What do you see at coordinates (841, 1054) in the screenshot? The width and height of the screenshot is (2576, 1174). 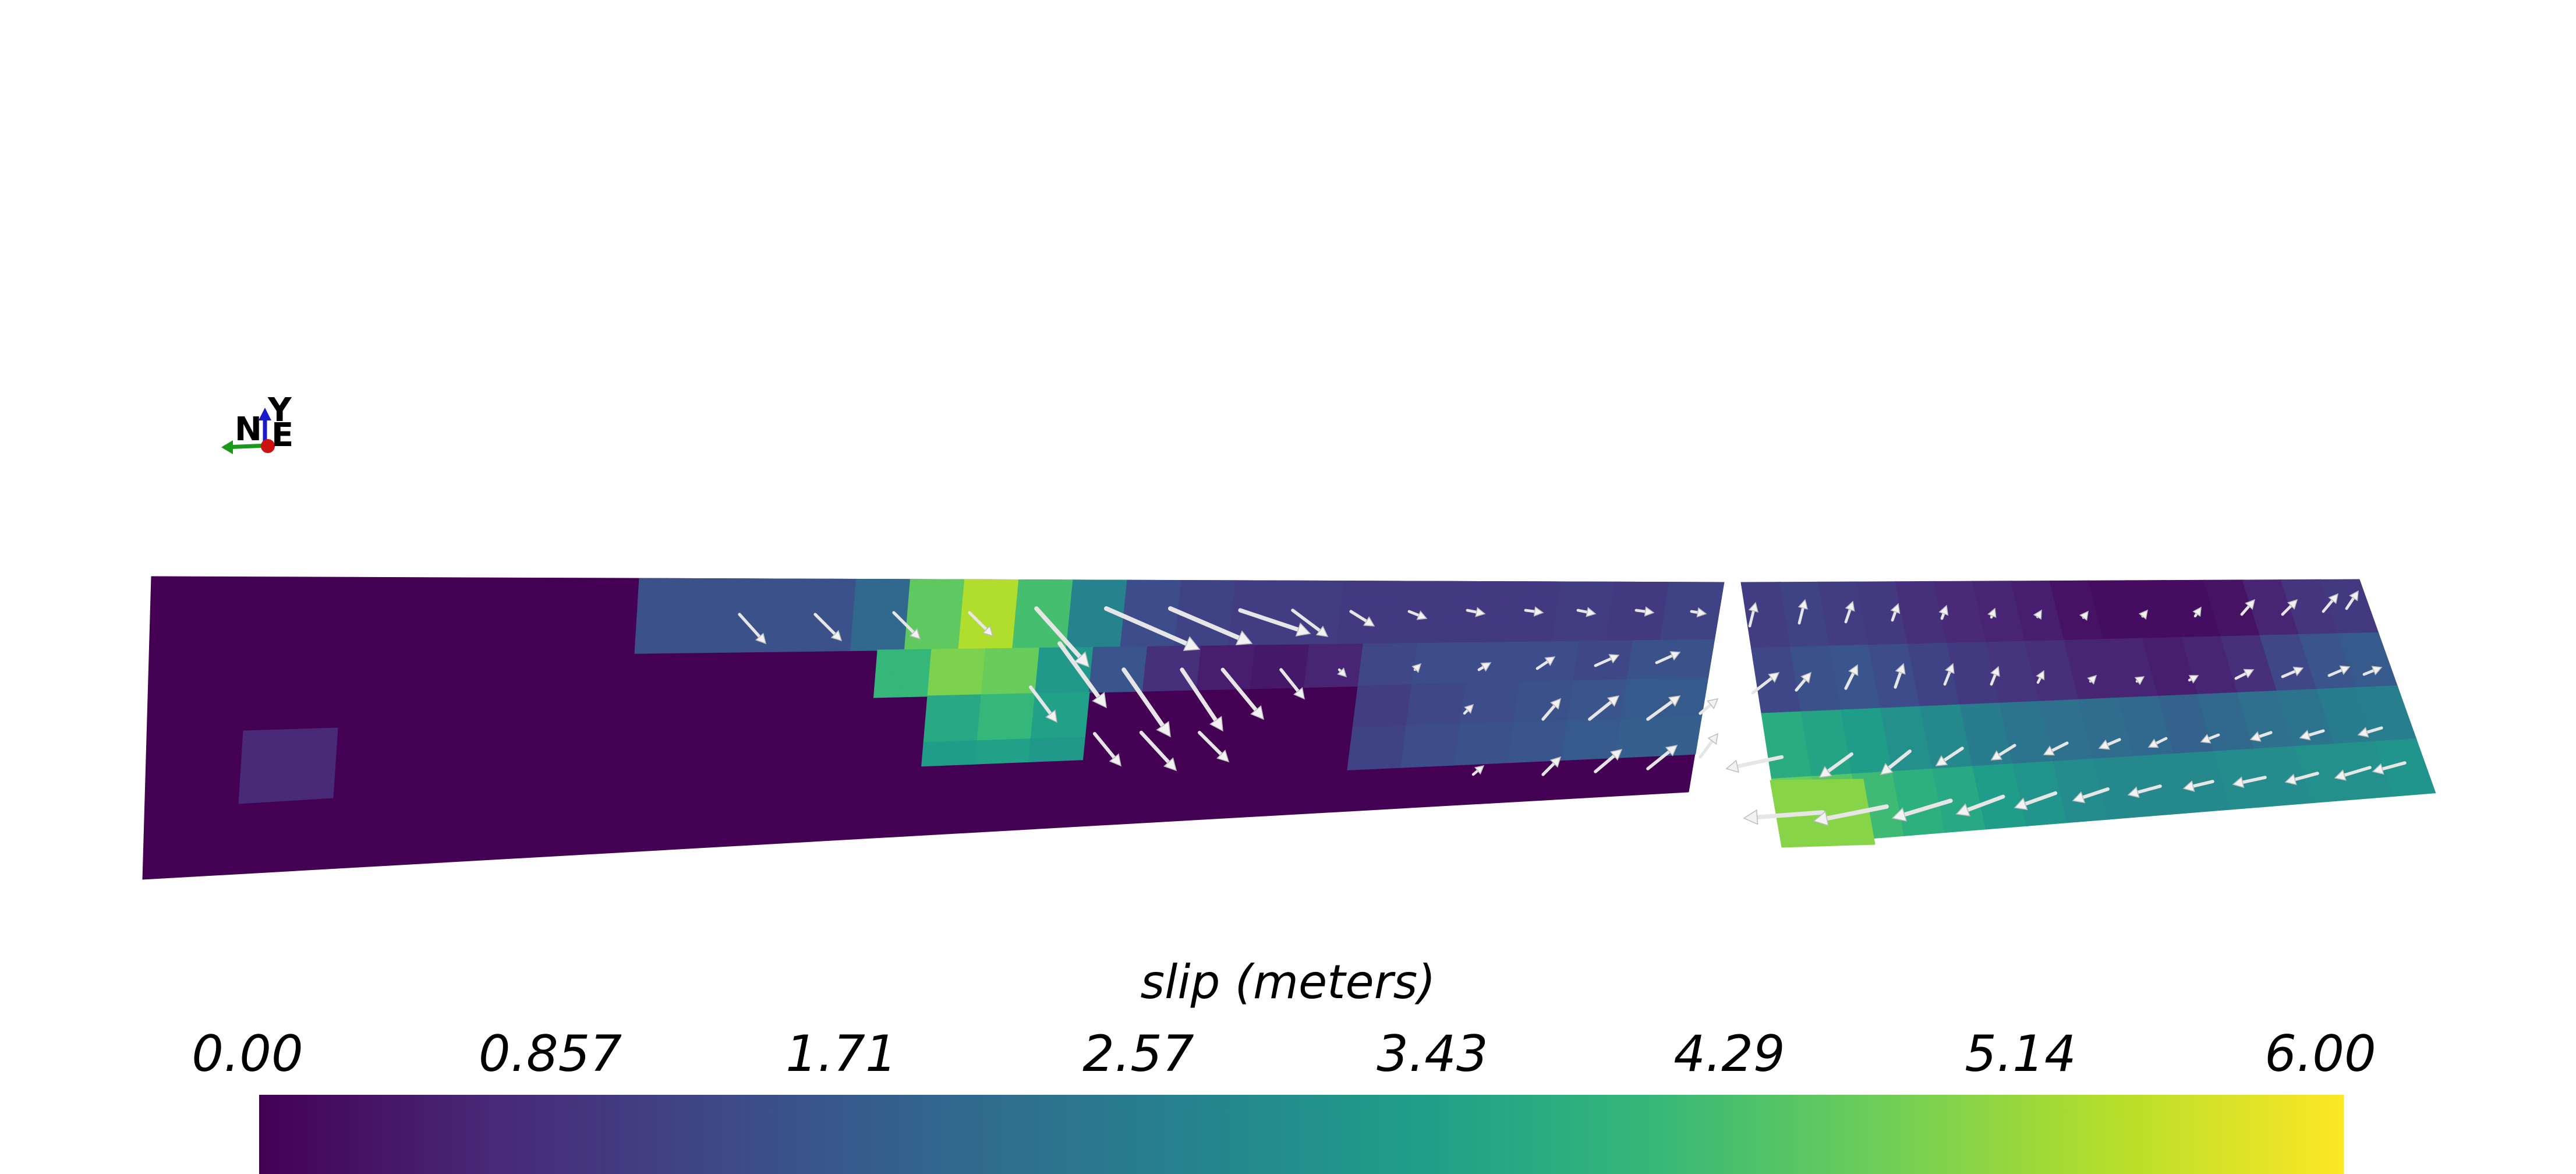 I see `colorbar-tick: 1.71` at bounding box center [841, 1054].